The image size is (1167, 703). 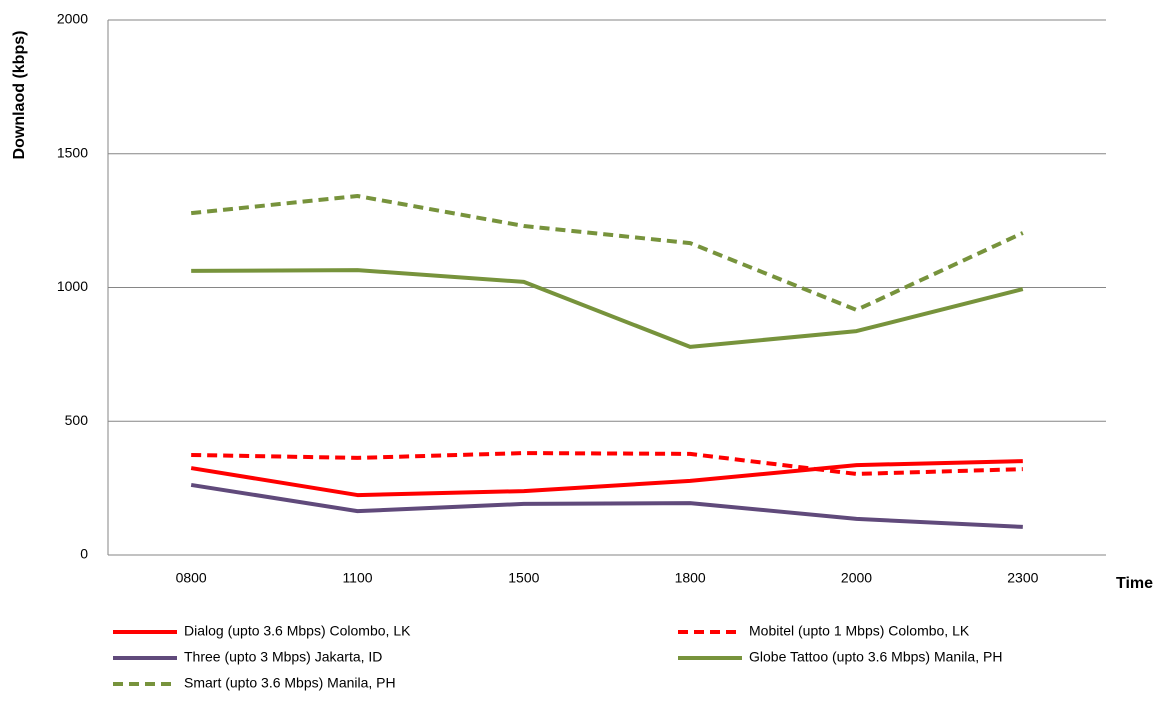 What do you see at coordinates (523, 578) in the screenshot?
I see `x-tick-label: 1500` at bounding box center [523, 578].